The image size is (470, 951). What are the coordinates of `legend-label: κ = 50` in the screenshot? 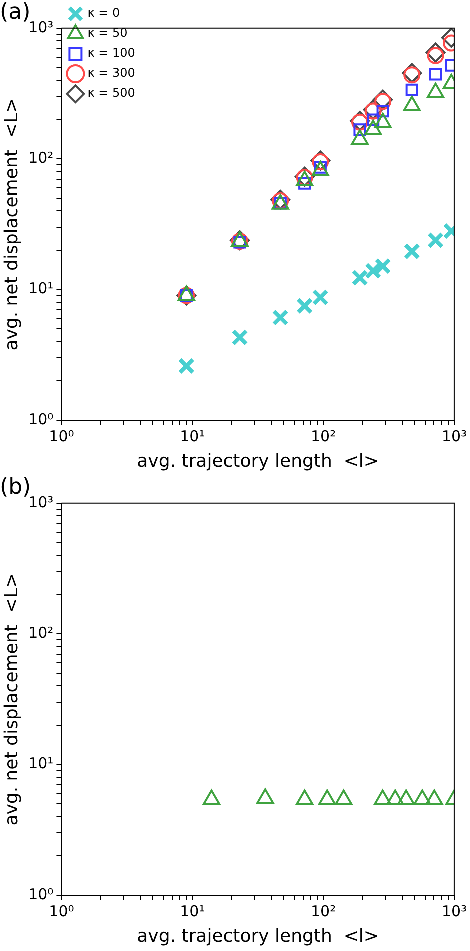 It's located at (108, 33).